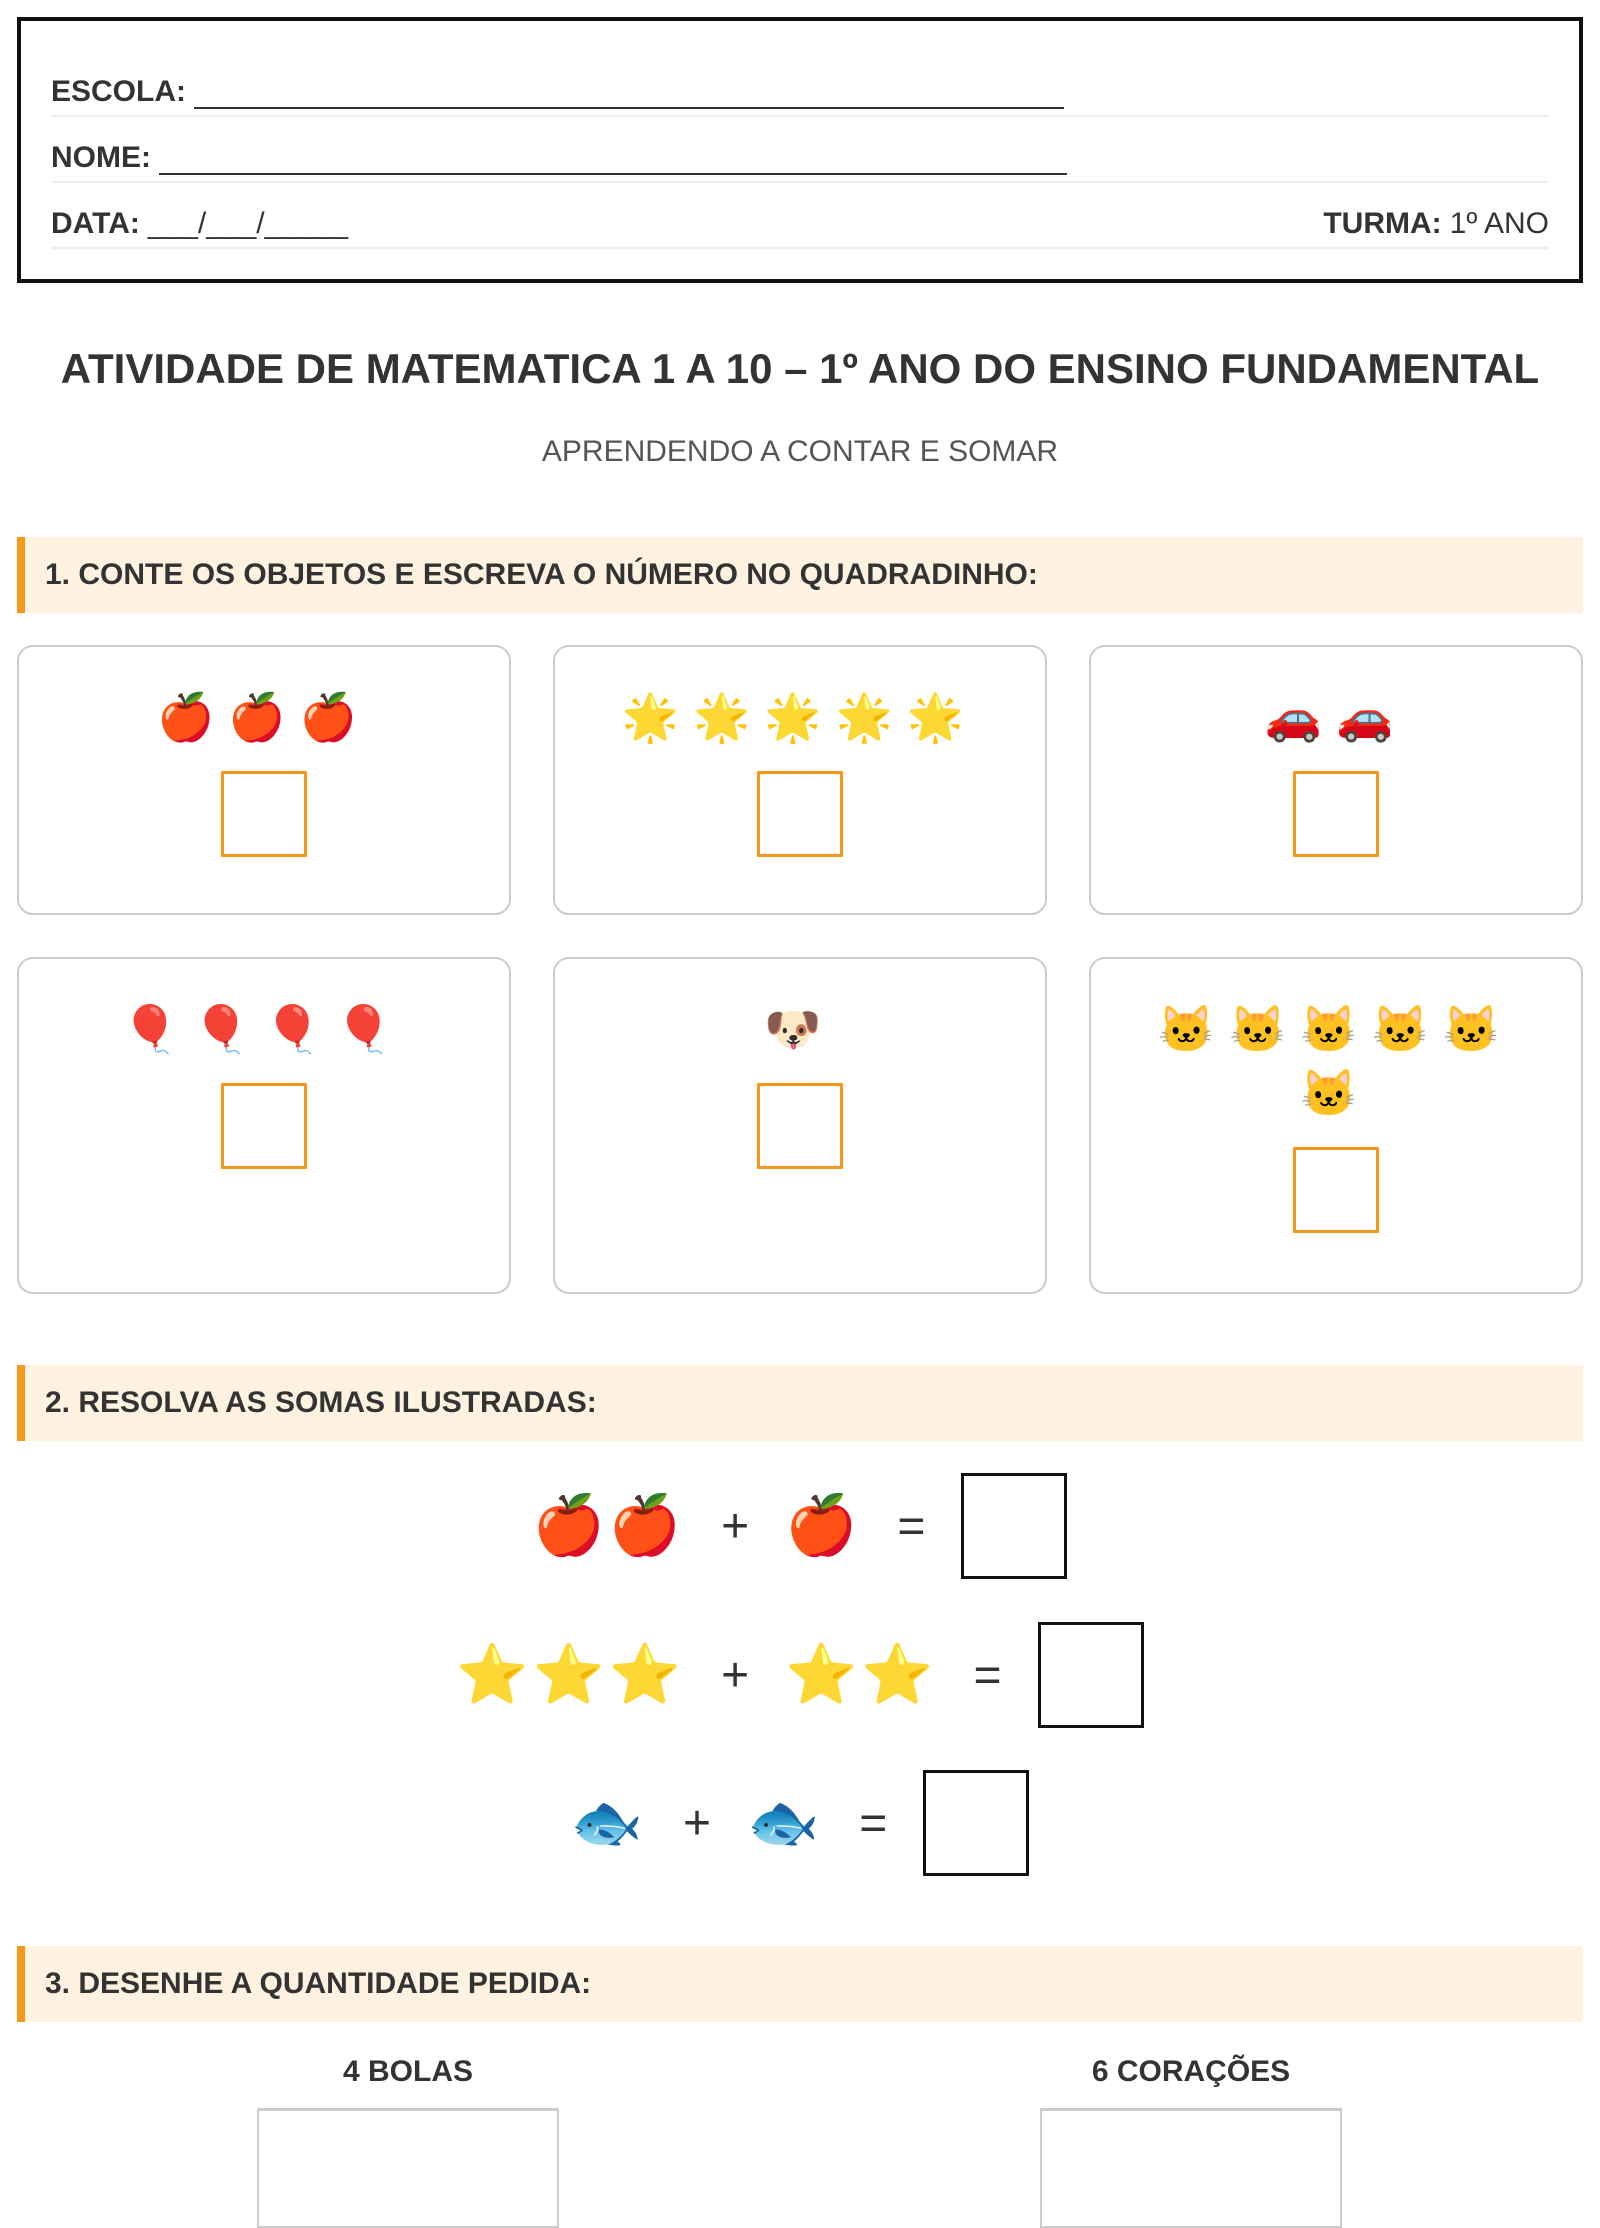  I want to click on nome-row: NOME:, so click(800, 150).